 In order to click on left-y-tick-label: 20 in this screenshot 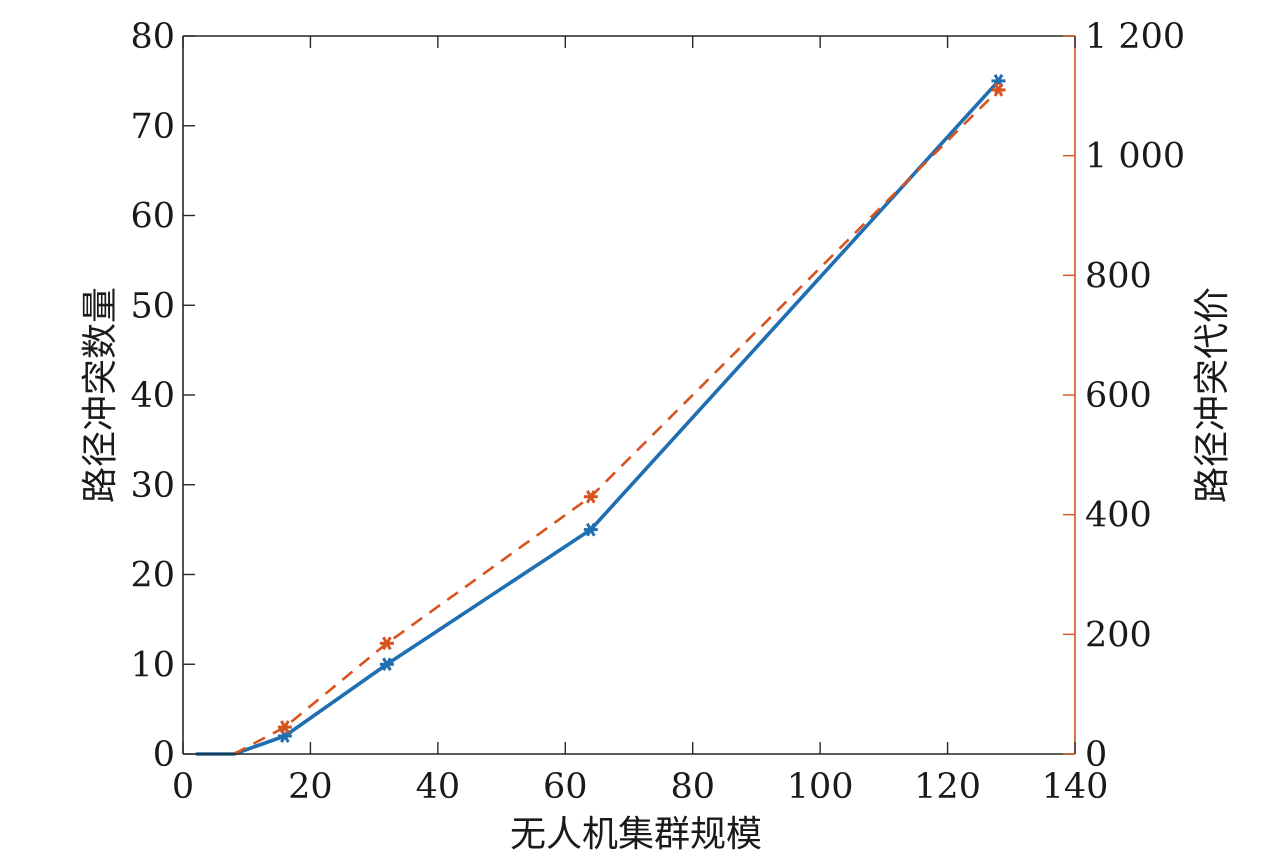, I will do `click(152, 576)`.